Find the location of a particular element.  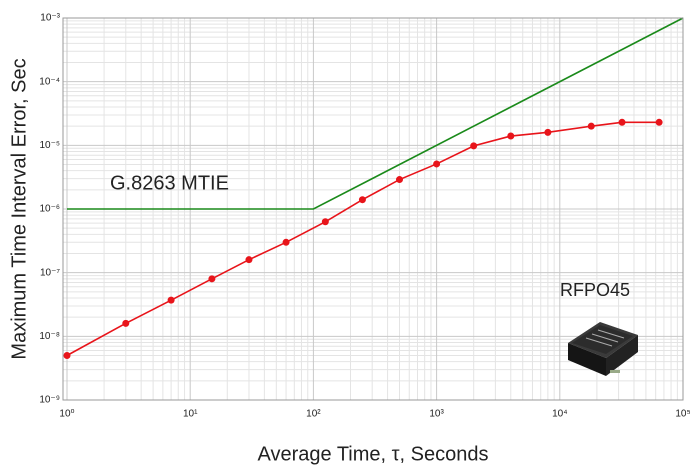

x-tick-label: 10² is located at coordinates (313, 414).